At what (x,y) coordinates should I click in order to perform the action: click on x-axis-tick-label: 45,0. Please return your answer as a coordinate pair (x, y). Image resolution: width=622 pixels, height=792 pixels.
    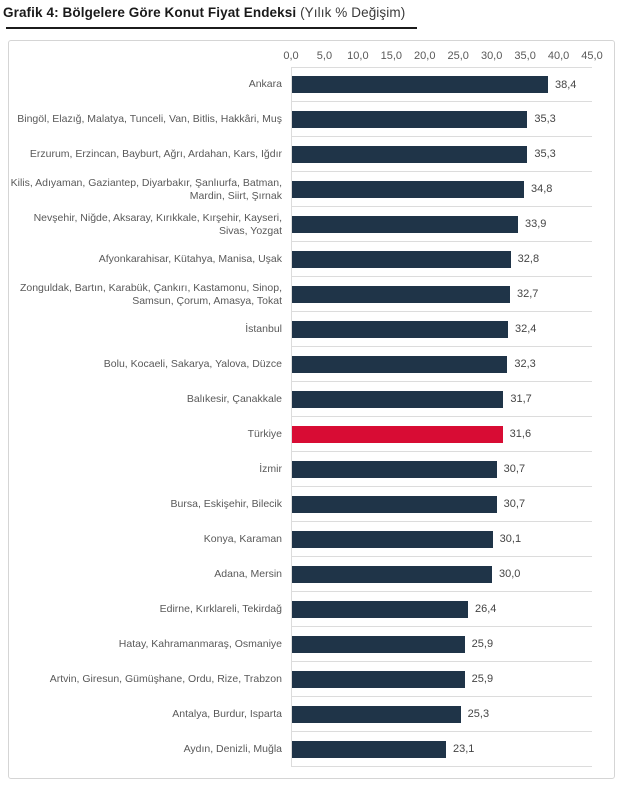
    Looking at the image, I should click on (592, 56).